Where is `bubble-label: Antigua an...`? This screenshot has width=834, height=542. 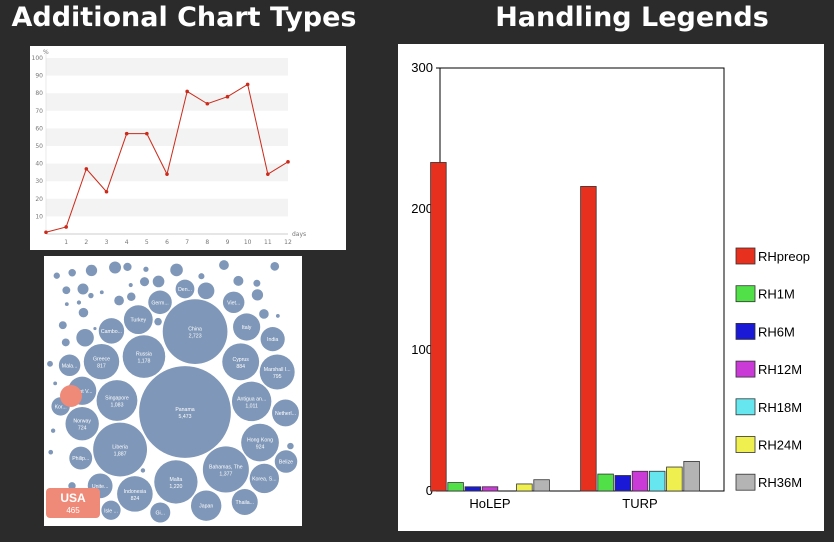 bubble-label: Antigua an... is located at coordinates (251, 399).